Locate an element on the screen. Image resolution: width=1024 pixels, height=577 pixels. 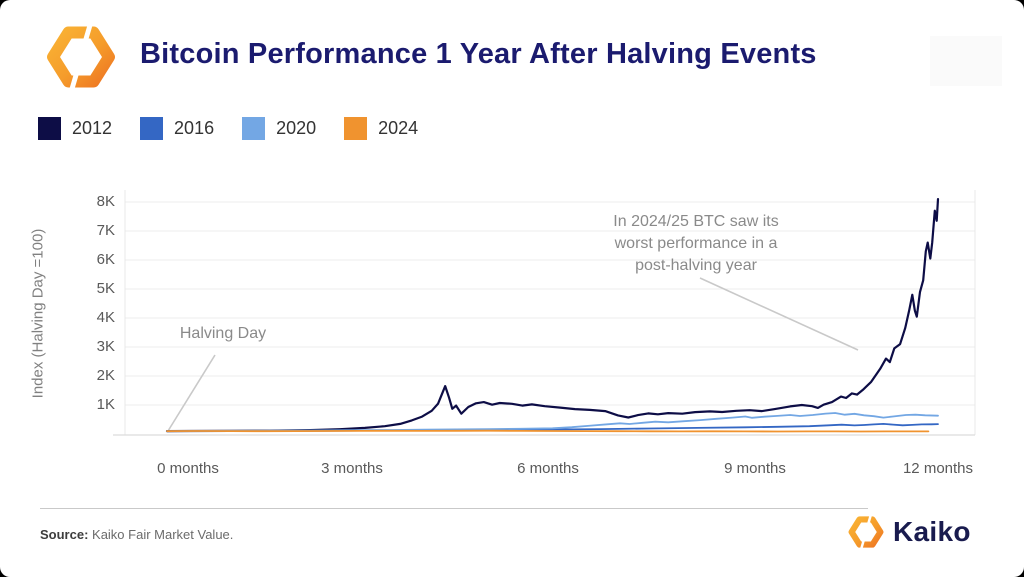
legend-swatch-2016 is located at coordinates (152, 128).